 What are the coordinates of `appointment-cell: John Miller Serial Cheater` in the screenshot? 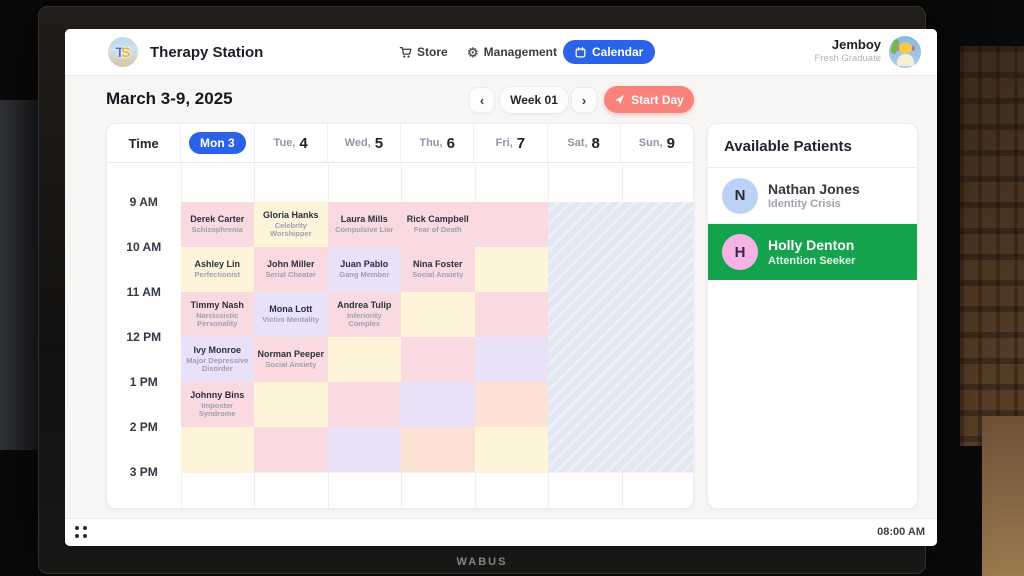 It's located at (291, 269).